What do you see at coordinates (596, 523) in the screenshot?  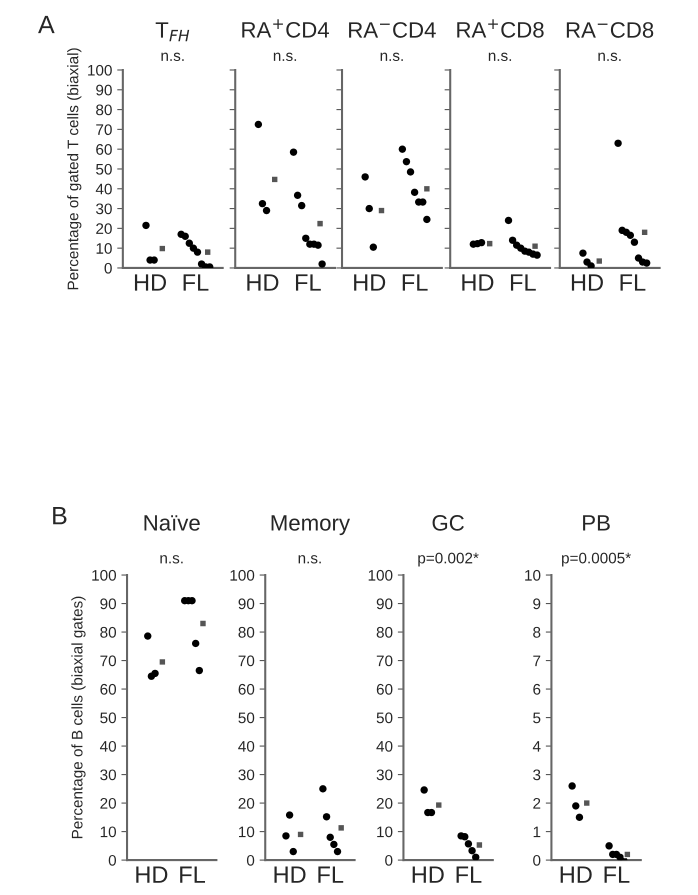 I see `chart-title: PB` at bounding box center [596, 523].